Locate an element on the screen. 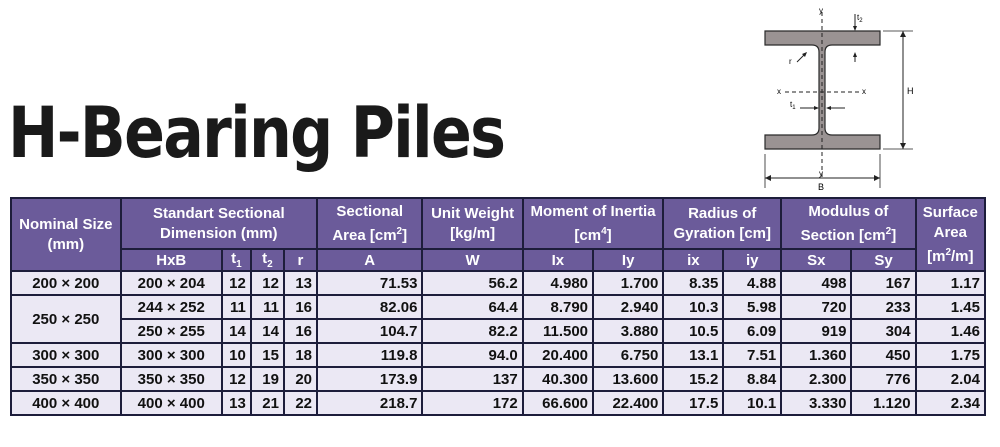 This screenshot has height=447, width=1000. cell-sx: 1.360 is located at coordinates (816, 355).